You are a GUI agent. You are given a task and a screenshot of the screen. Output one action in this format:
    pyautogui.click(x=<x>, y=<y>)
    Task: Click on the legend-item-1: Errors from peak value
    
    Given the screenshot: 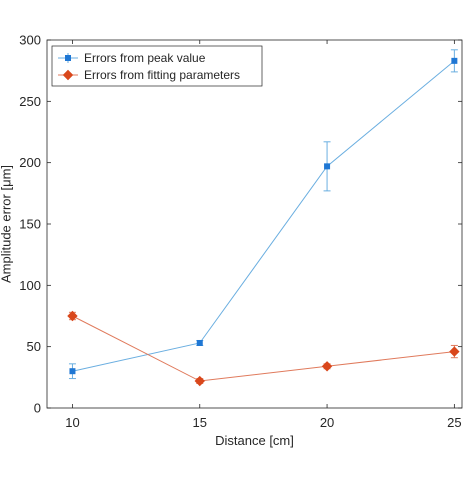 What is the action you would take?
    pyautogui.click(x=132, y=58)
    